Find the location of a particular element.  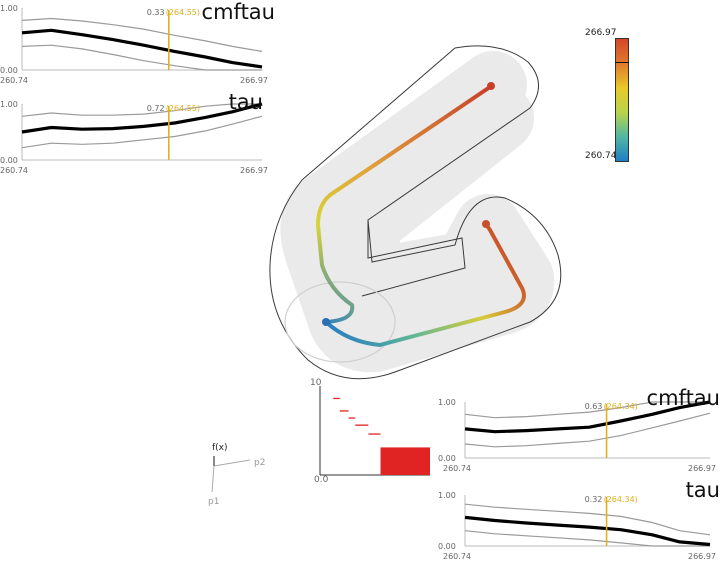

colorbar-min-label: 260.74 is located at coordinates (601, 156).